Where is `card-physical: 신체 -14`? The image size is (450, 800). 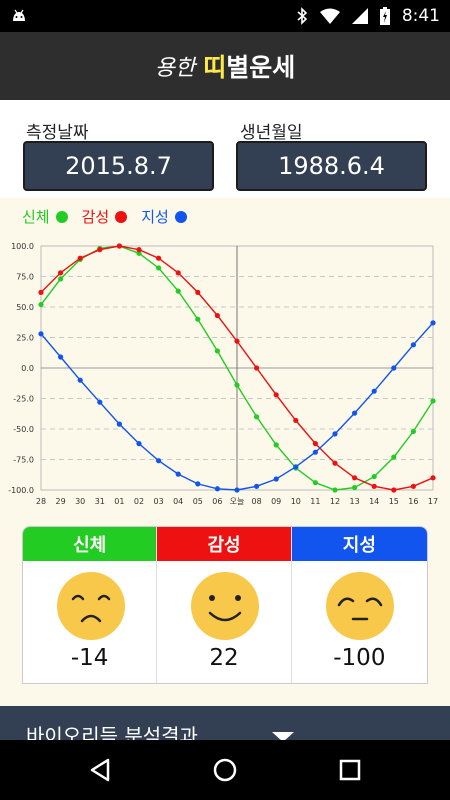
card-physical: 신체 -14 is located at coordinates (90, 605).